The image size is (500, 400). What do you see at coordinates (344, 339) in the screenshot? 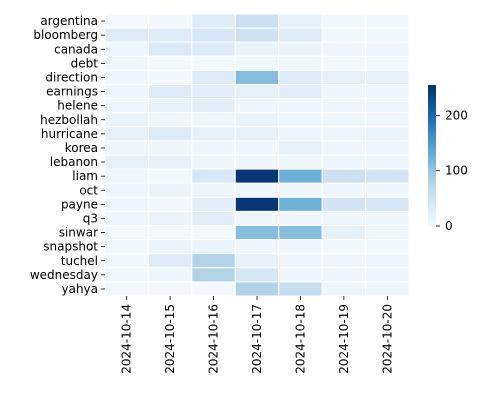
I see `column-label: 2024-10-19` at bounding box center [344, 339].